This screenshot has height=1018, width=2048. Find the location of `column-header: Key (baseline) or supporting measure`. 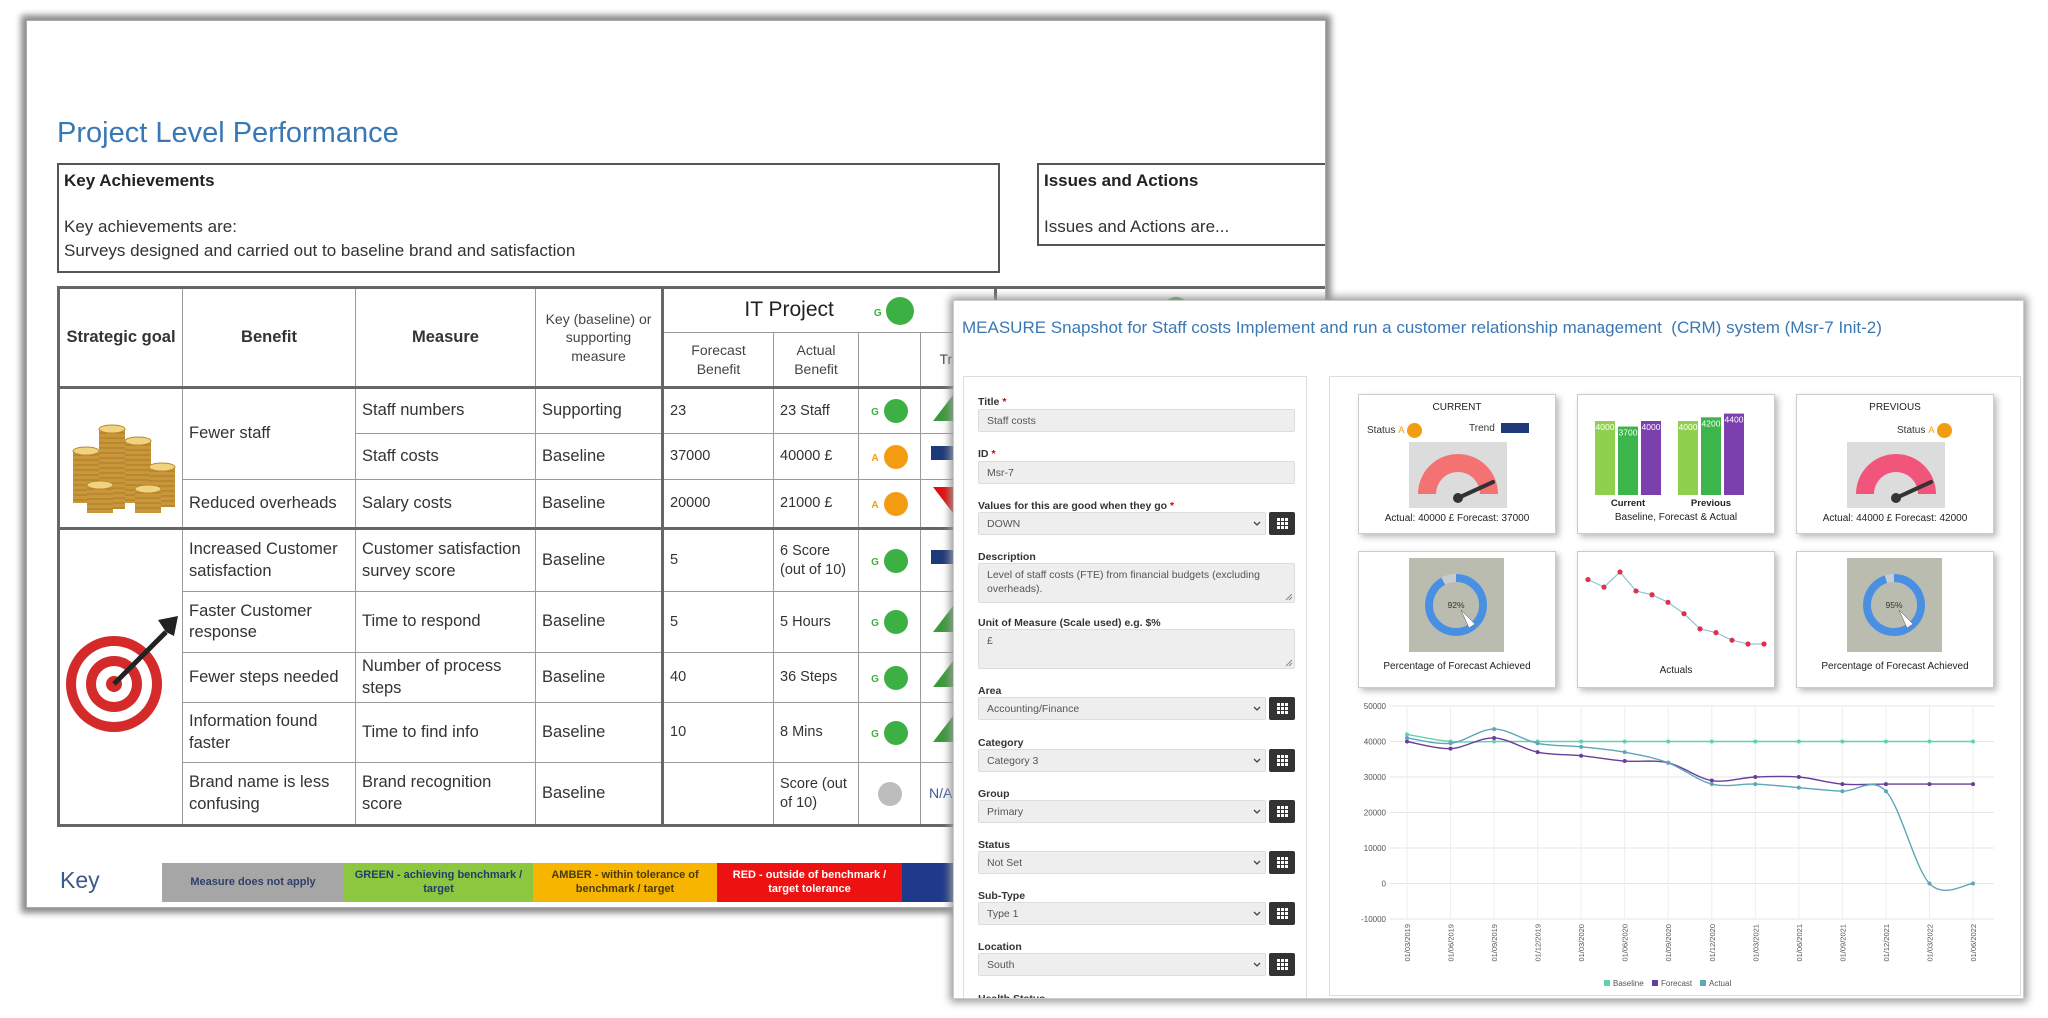

column-header: Key (baseline) or supporting measure is located at coordinates (599, 337).